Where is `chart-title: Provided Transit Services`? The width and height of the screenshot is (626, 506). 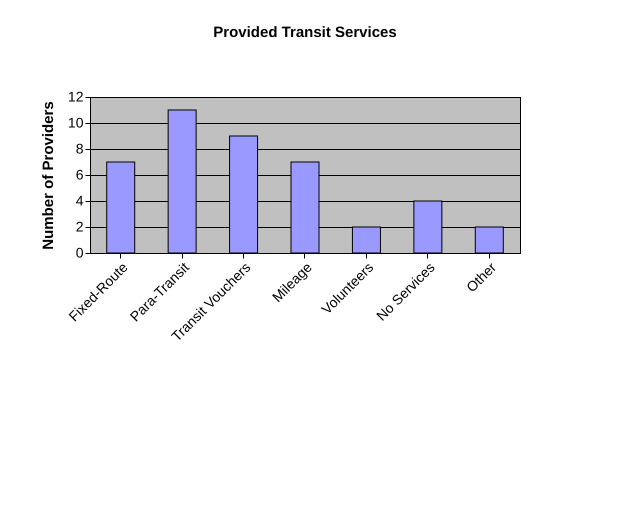 chart-title: Provided Transit Services is located at coordinates (305, 32).